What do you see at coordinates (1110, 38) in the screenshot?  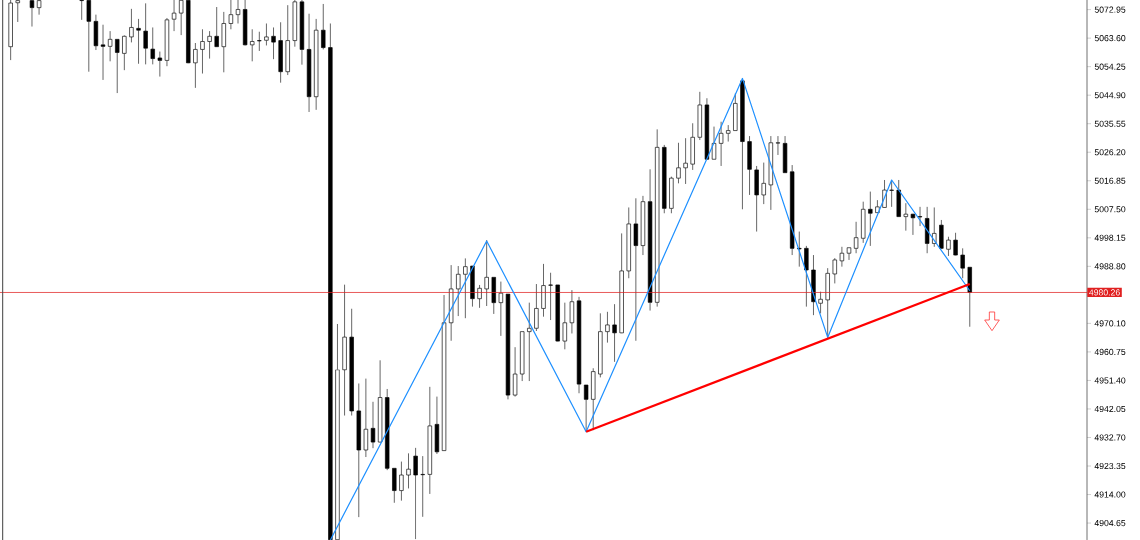 I see `y-tick-label: 5063.60` at bounding box center [1110, 38].